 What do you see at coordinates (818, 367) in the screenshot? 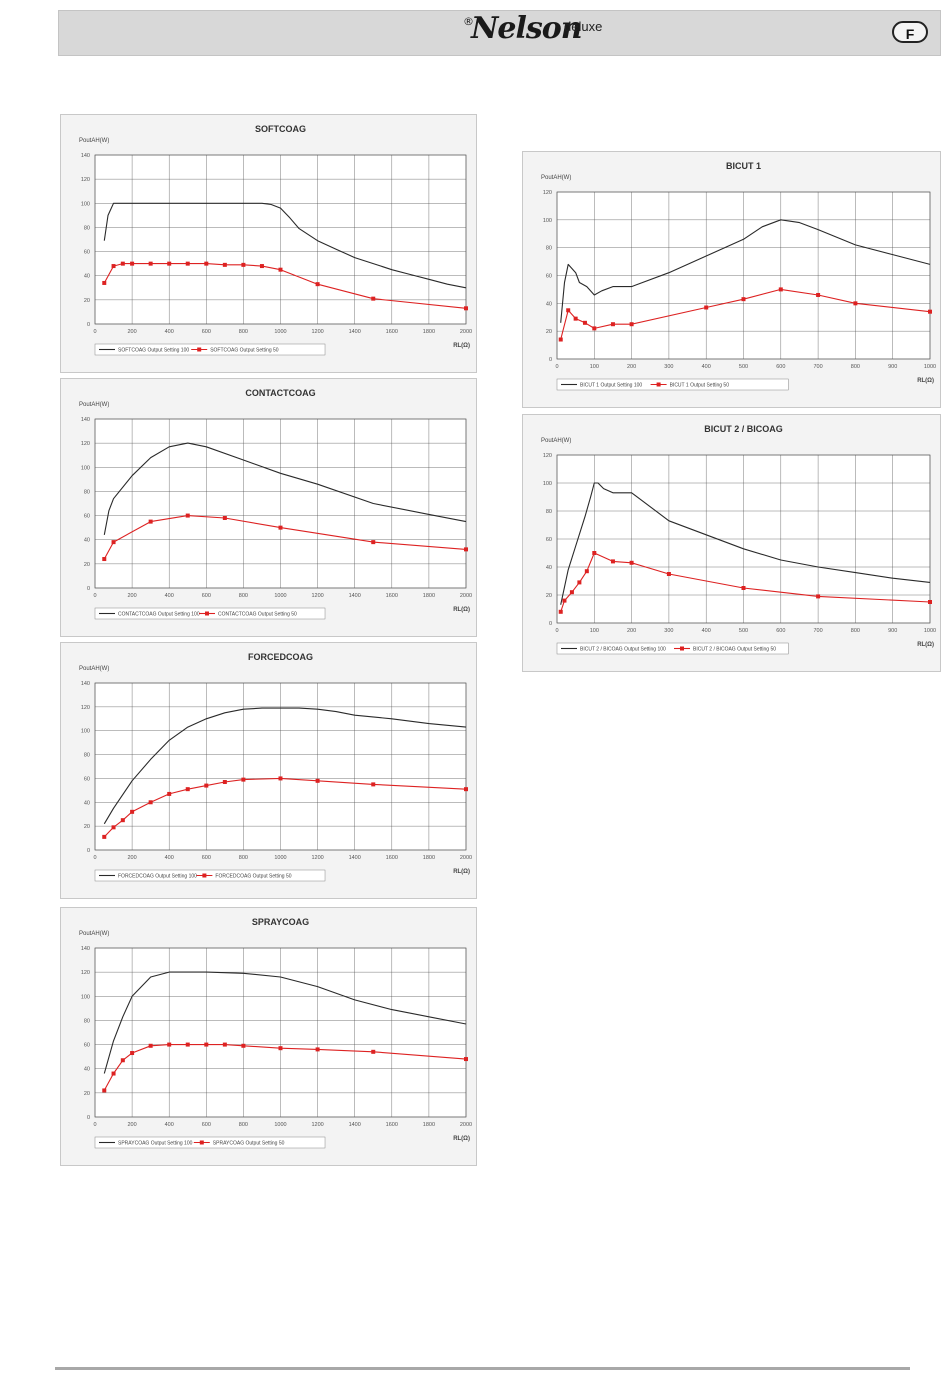
I see `x-tick-label: 700` at bounding box center [818, 367].